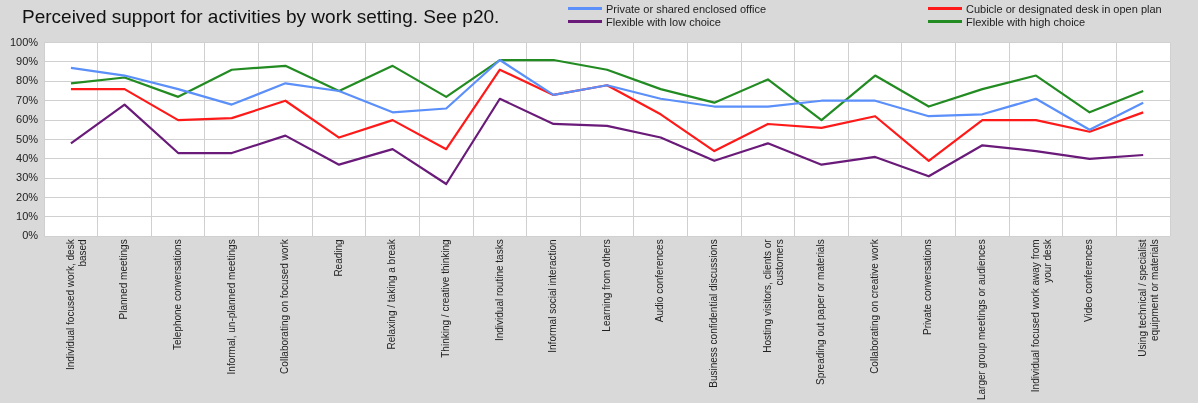 This screenshot has width=1198, height=403. What do you see at coordinates (499, 290) in the screenshot?
I see `x-tick-label: Individual routine tasks` at bounding box center [499, 290].